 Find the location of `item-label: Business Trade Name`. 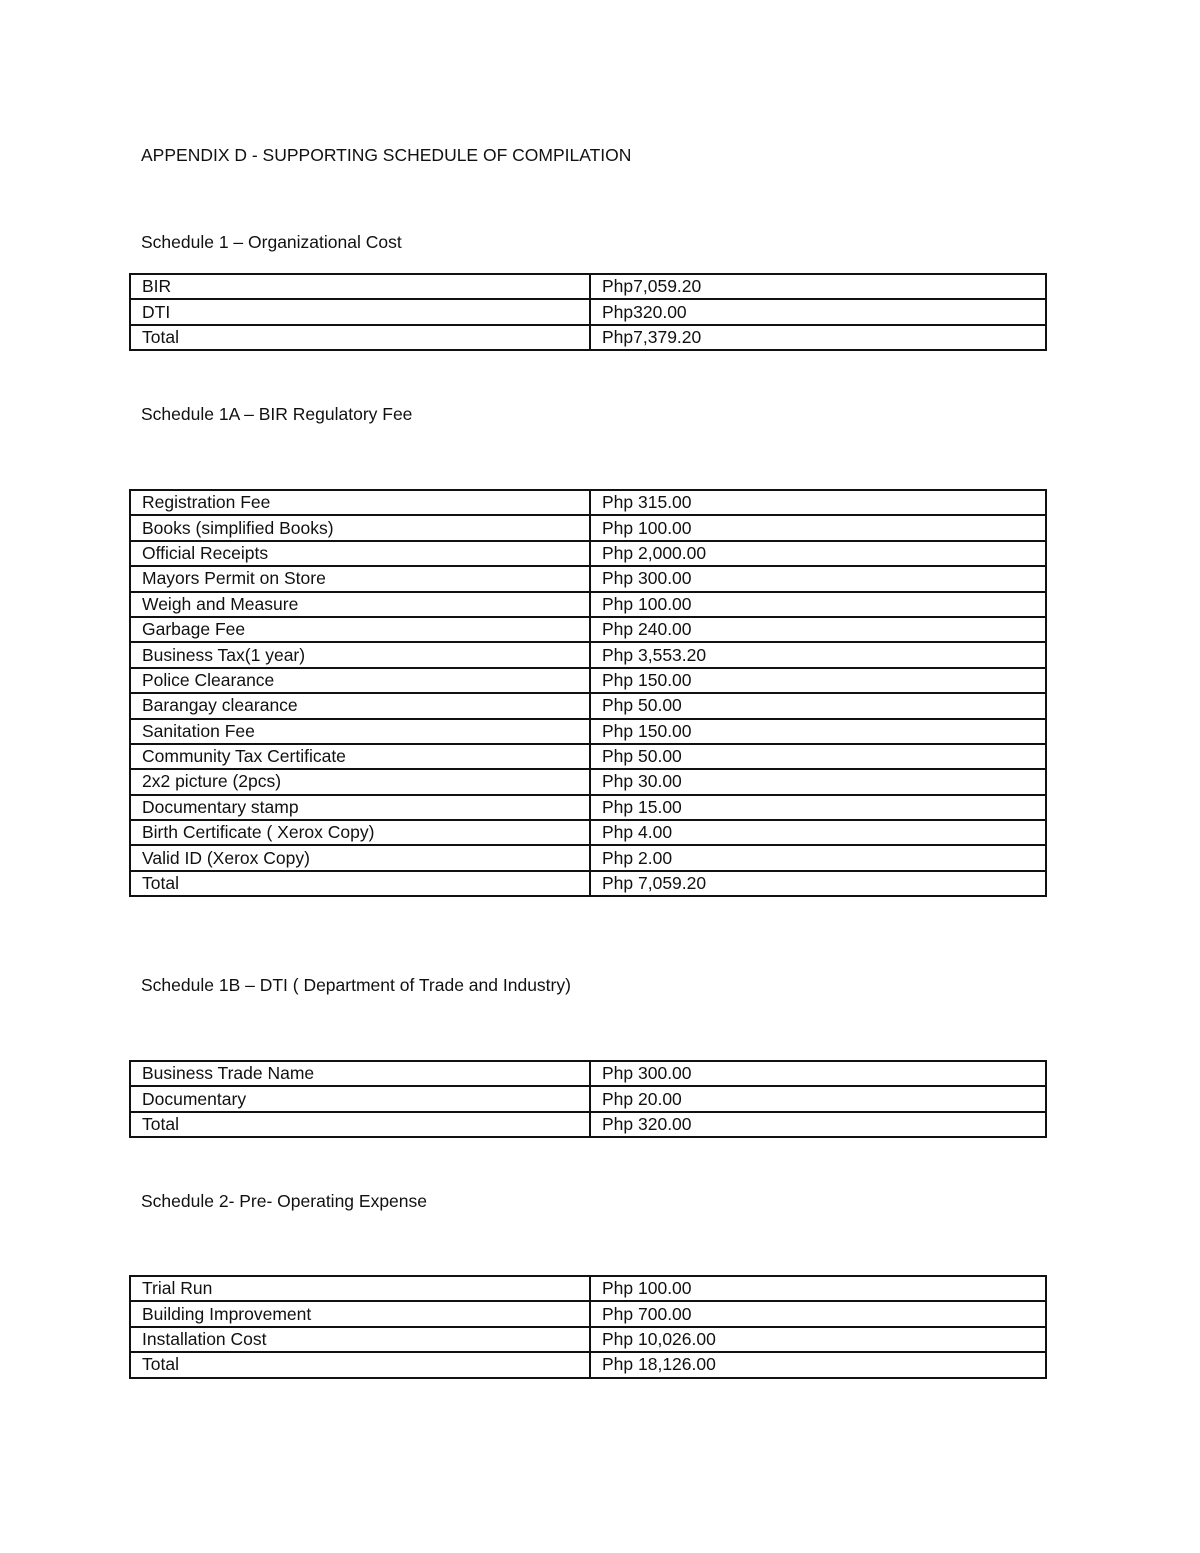

item-label: Business Trade Name is located at coordinates (360, 1073).